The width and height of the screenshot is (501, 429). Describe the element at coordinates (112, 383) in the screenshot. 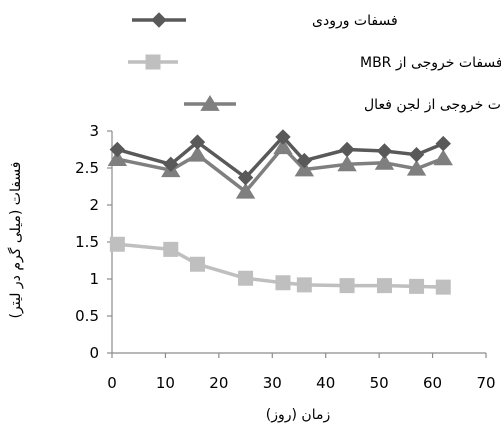

I see `x-tick-label: 0` at that location.